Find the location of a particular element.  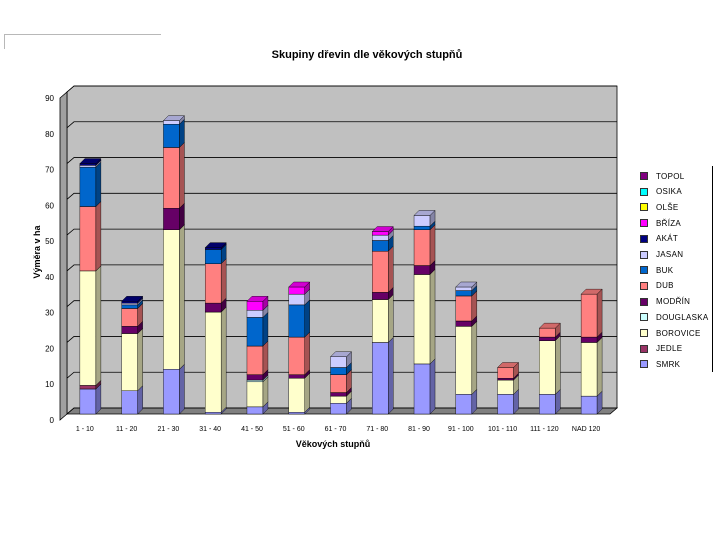

legend-label: BOROVICE is located at coordinates (678, 333).